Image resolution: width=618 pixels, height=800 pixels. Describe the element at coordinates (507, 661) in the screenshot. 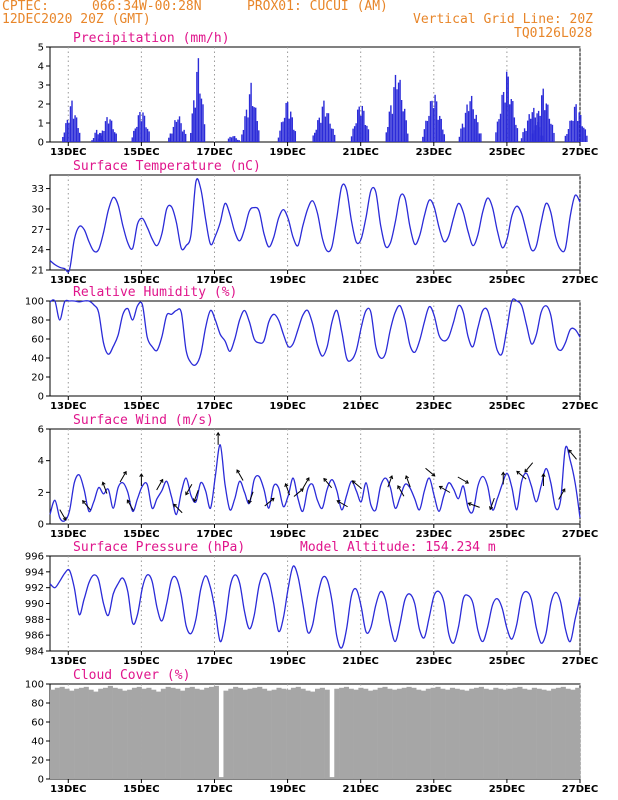

I see `pres-xtick-label: 25DEC` at that location.